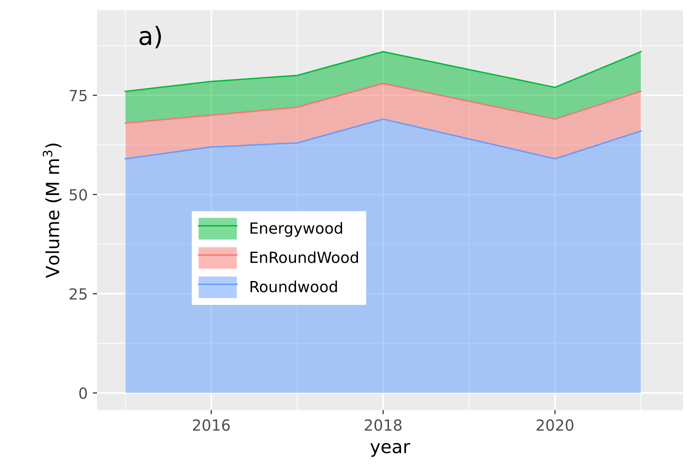  Describe the element at coordinates (293, 286) in the screenshot. I see `legend-label: Roundwood` at that location.